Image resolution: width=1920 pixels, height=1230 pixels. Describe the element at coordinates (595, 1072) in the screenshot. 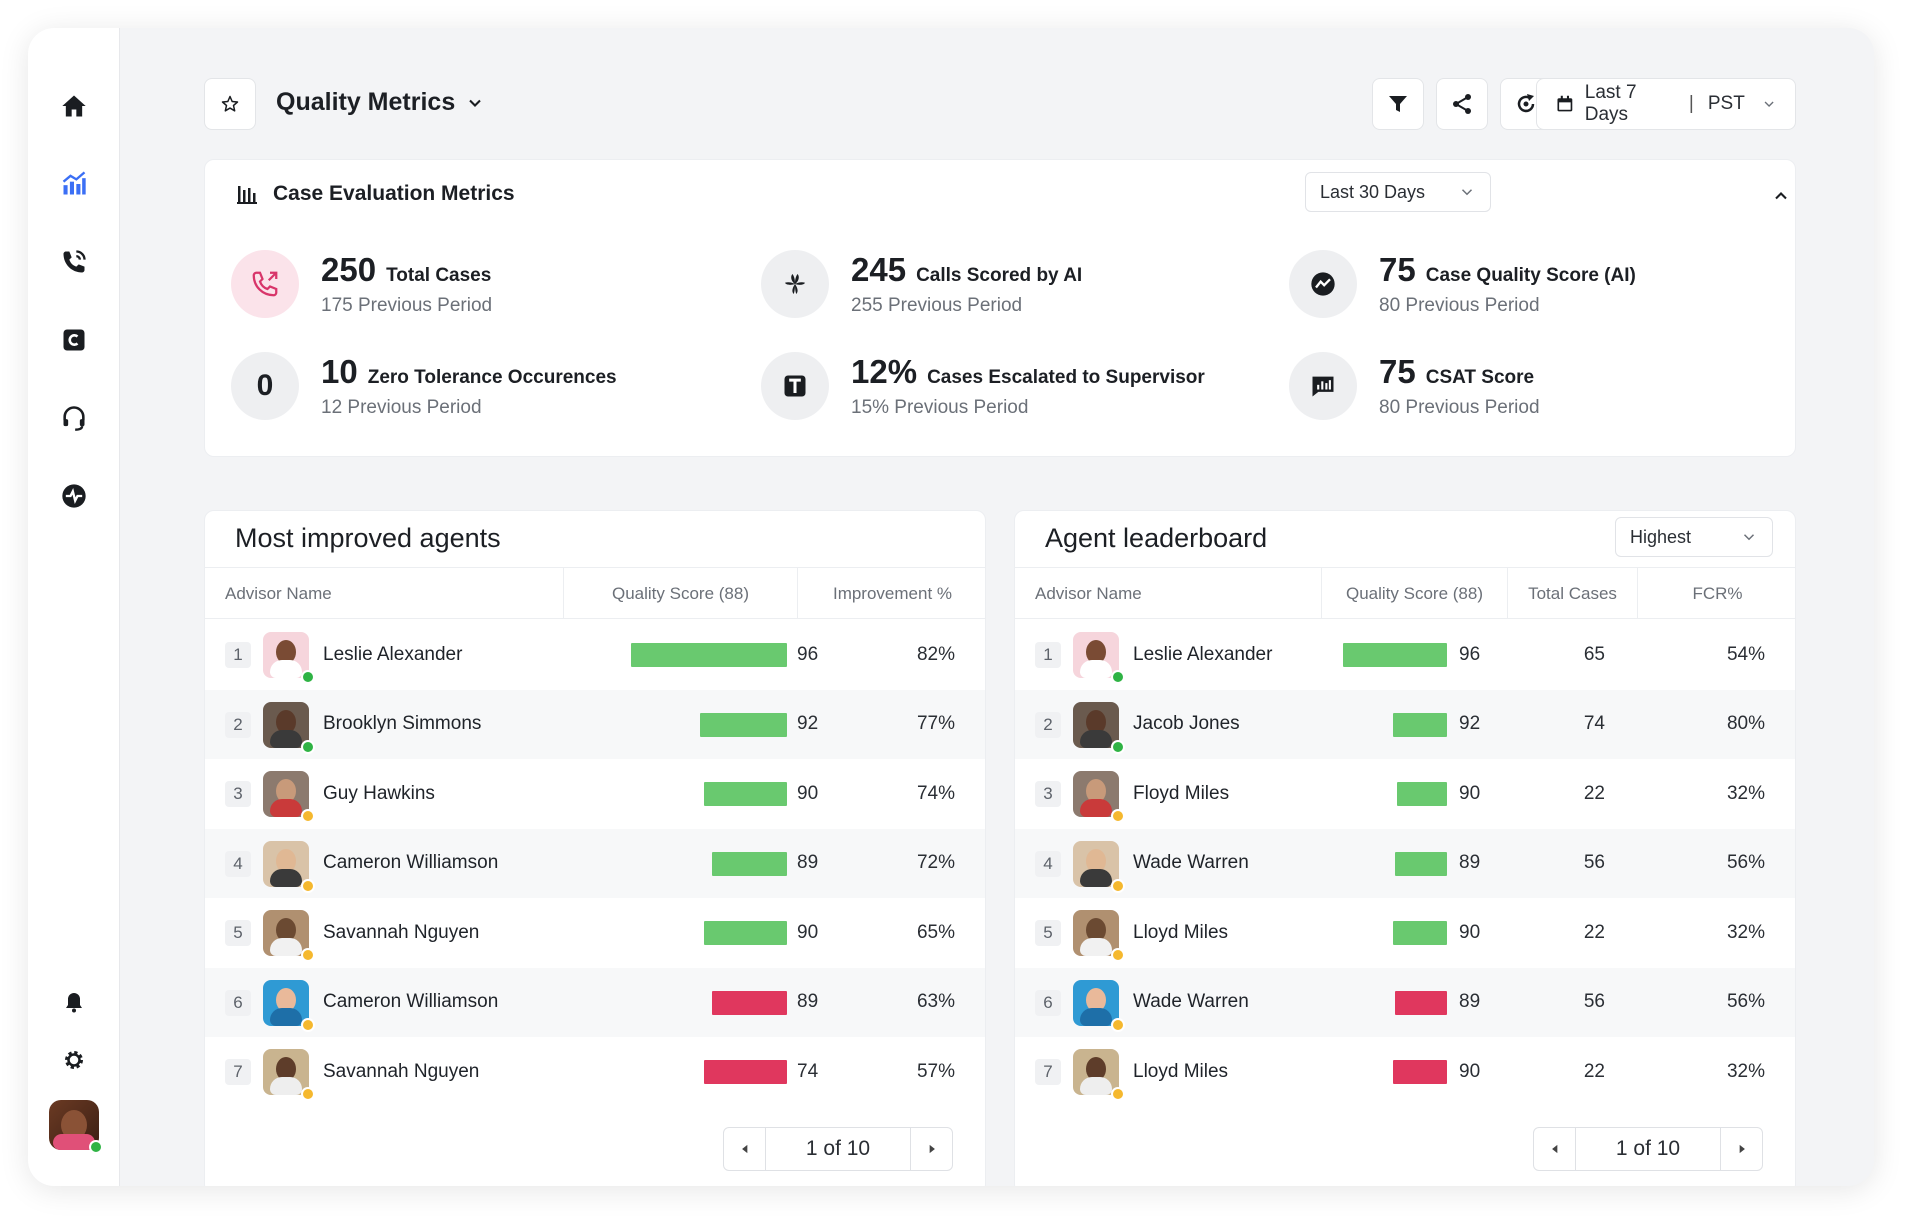

I see `table-row: 7 Savannah Nguyen 74 57%` at that location.